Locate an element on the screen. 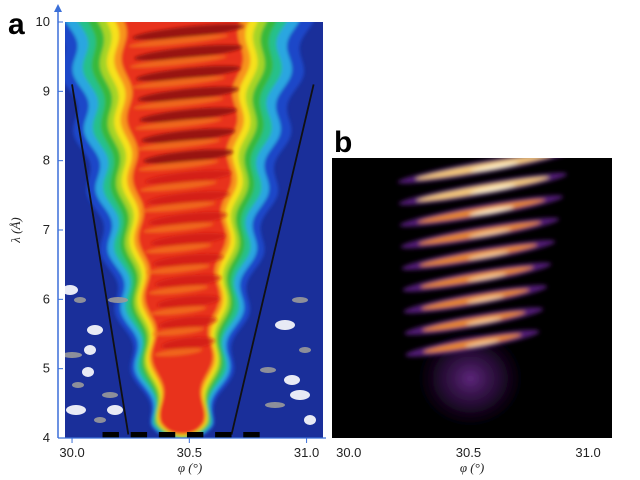  panel-a-xtick-label: 30.5 is located at coordinates (189, 452).